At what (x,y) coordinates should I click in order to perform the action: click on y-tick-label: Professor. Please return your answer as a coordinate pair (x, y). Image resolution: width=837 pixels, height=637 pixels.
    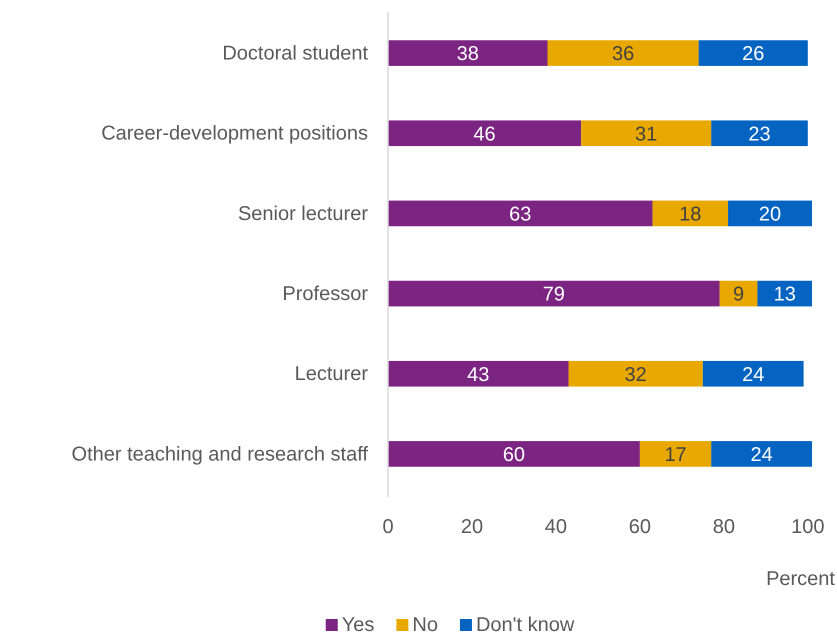
    Looking at the image, I should click on (325, 293).